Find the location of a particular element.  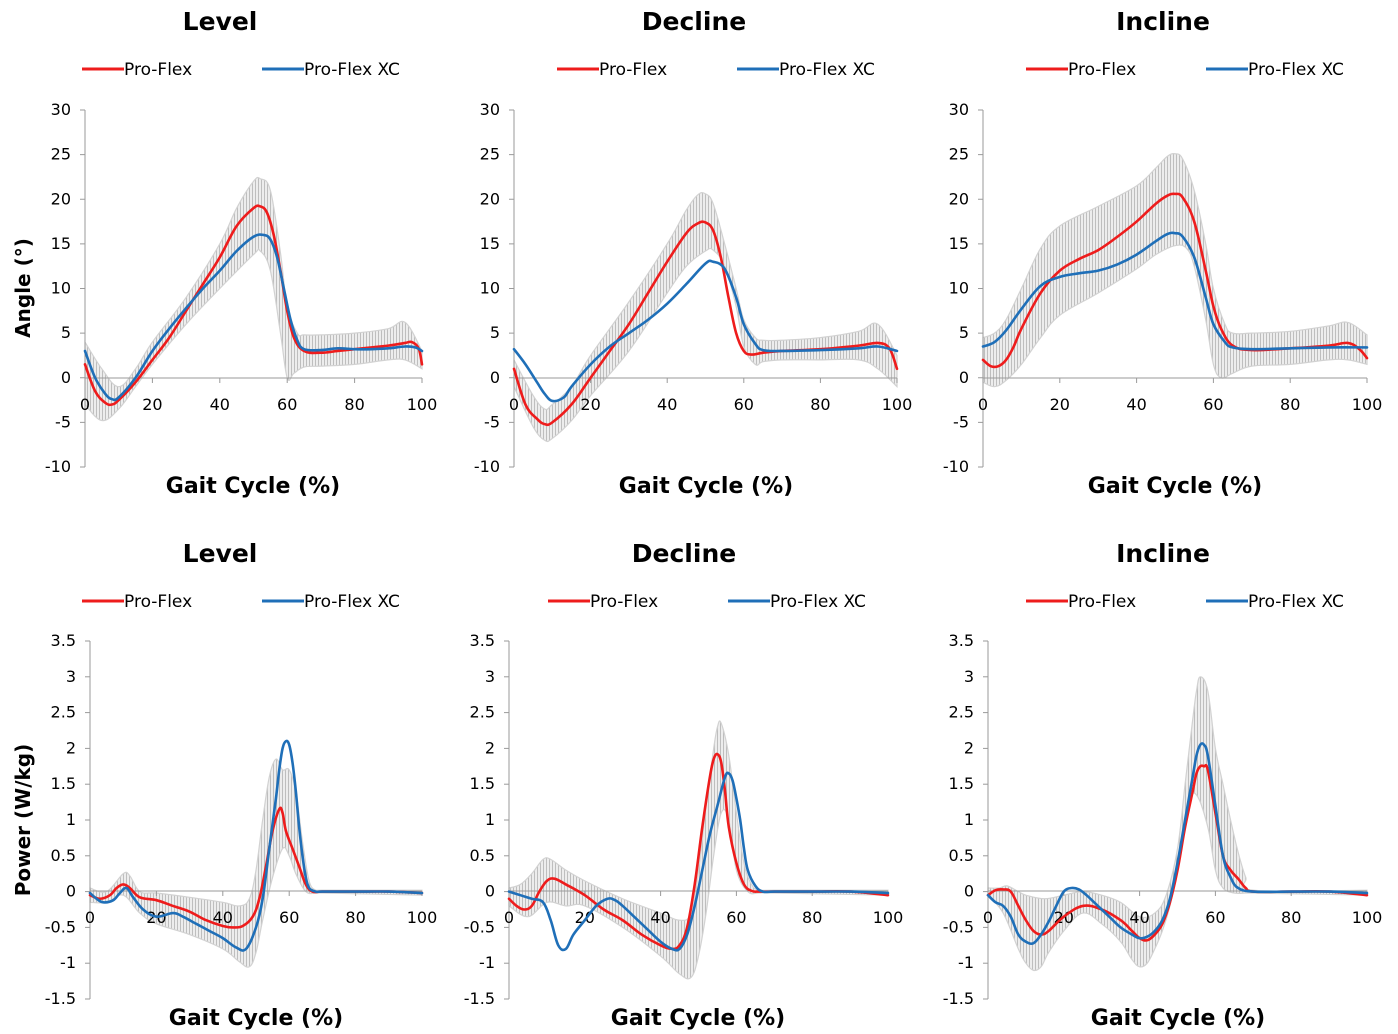

chart-title: Decline is located at coordinates (694, 21).